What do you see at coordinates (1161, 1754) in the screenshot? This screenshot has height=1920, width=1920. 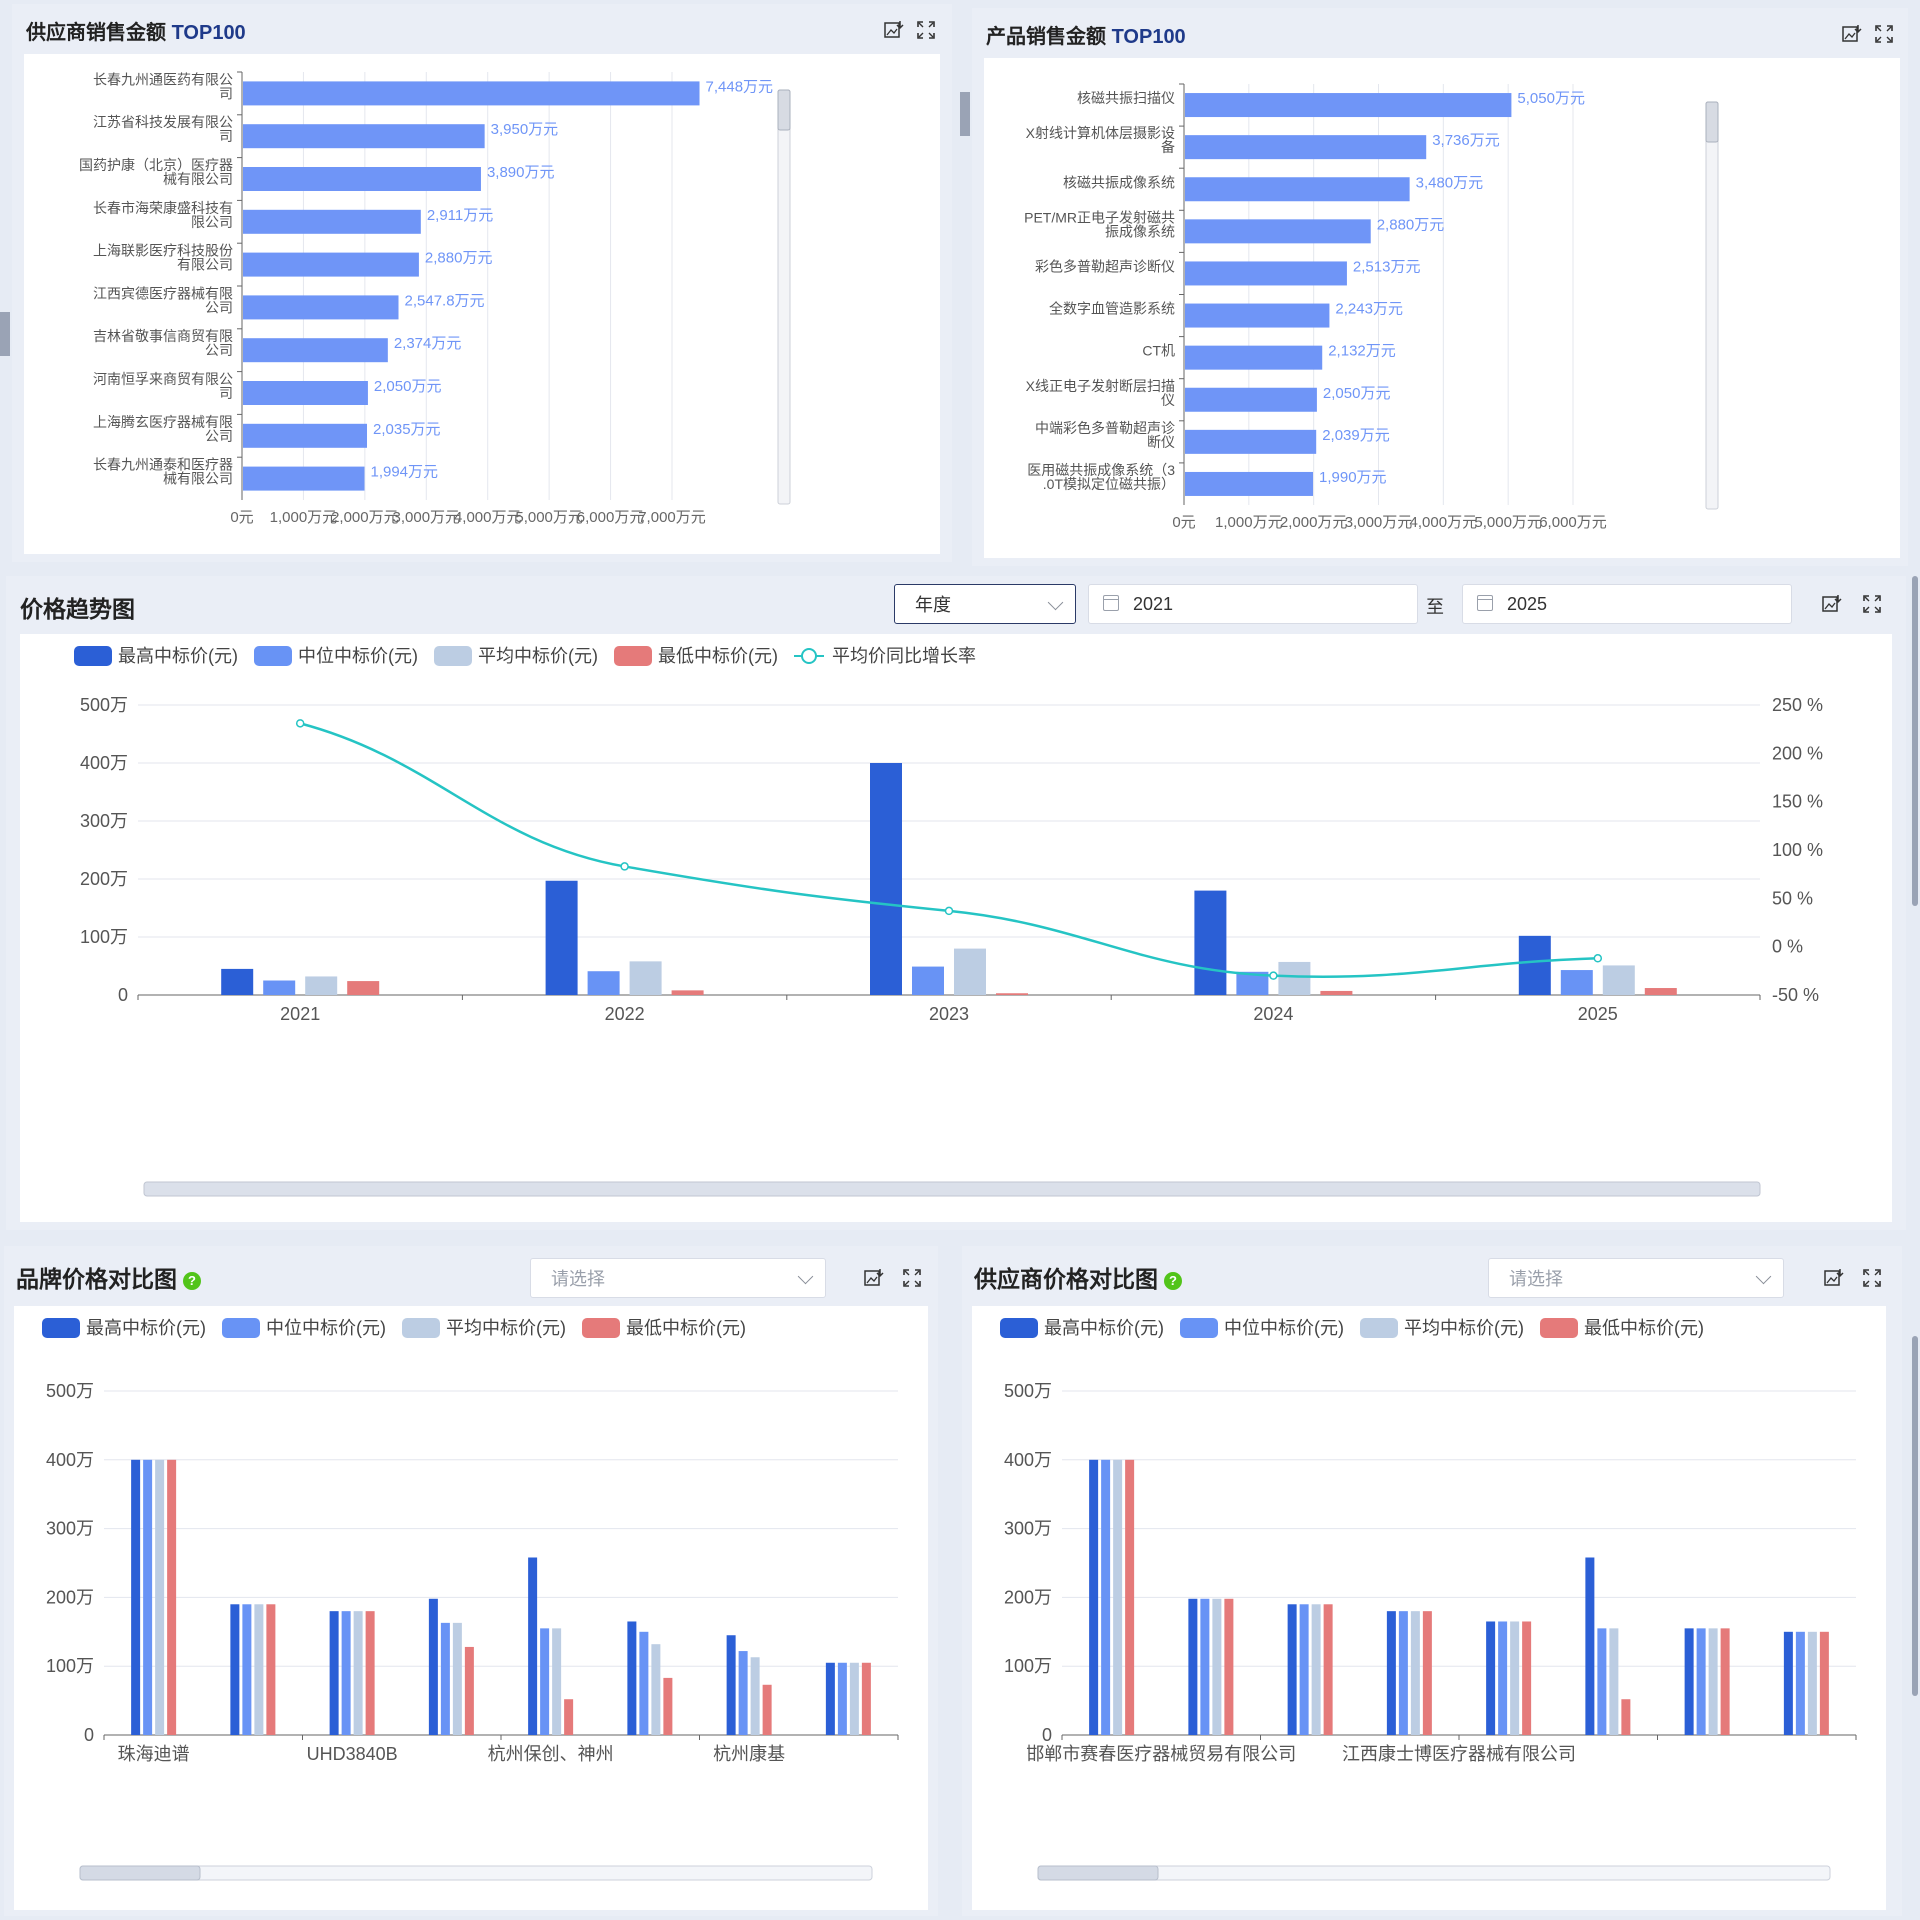 I see `x-tick-label: 邯郸市赛春医疗器械贸易有限公司` at bounding box center [1161, 1754].